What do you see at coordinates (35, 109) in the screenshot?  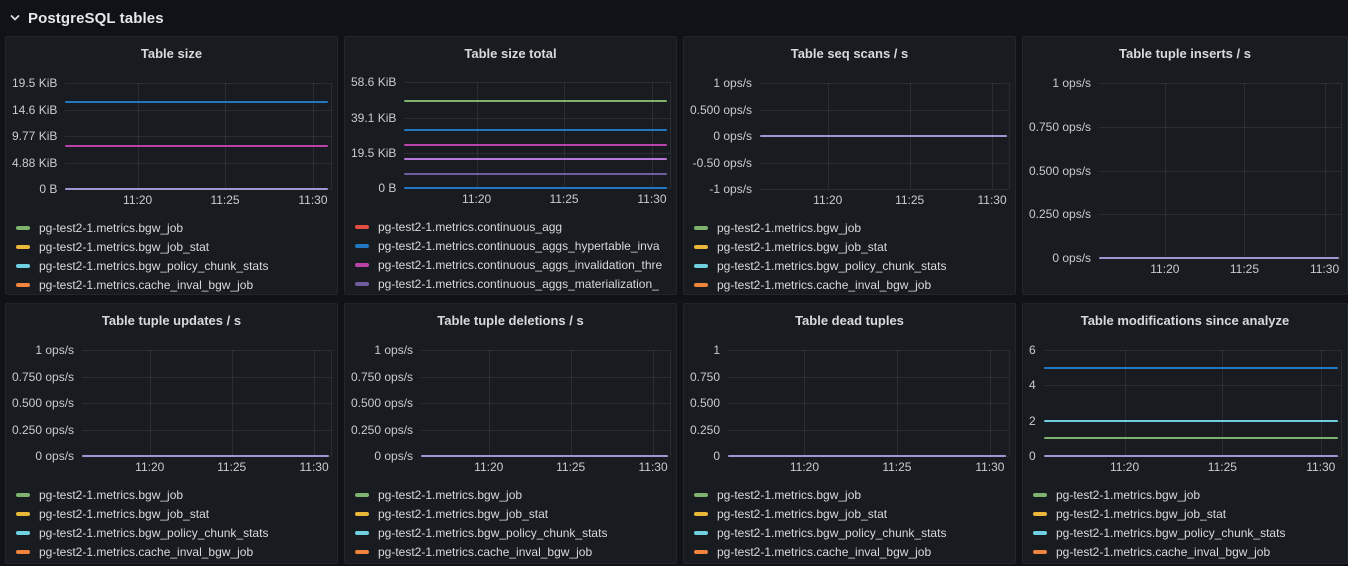 I see `y-tick-label: 14.6 KiB` at bounding box center [35, 109].